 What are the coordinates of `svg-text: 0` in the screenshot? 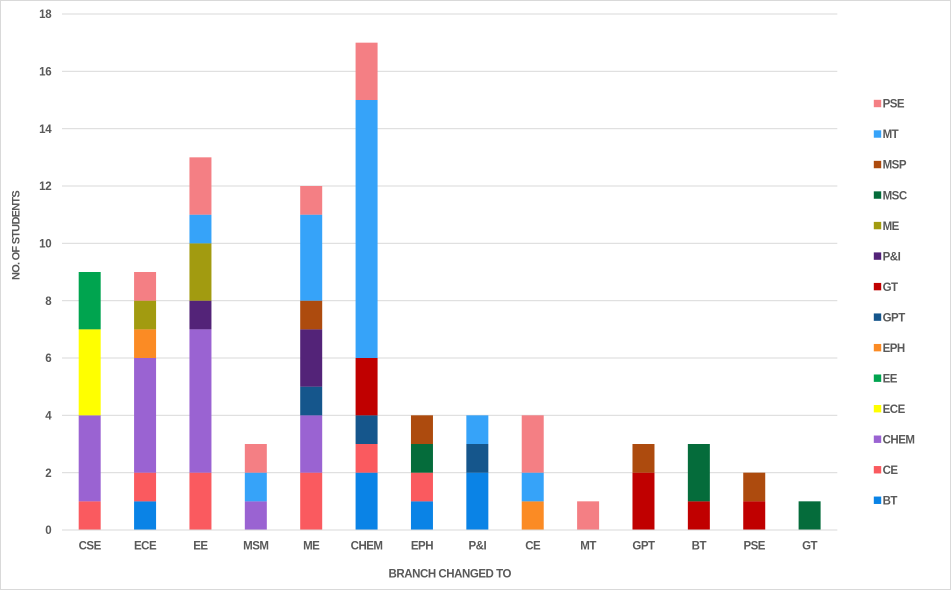 It's located at (48, 531).